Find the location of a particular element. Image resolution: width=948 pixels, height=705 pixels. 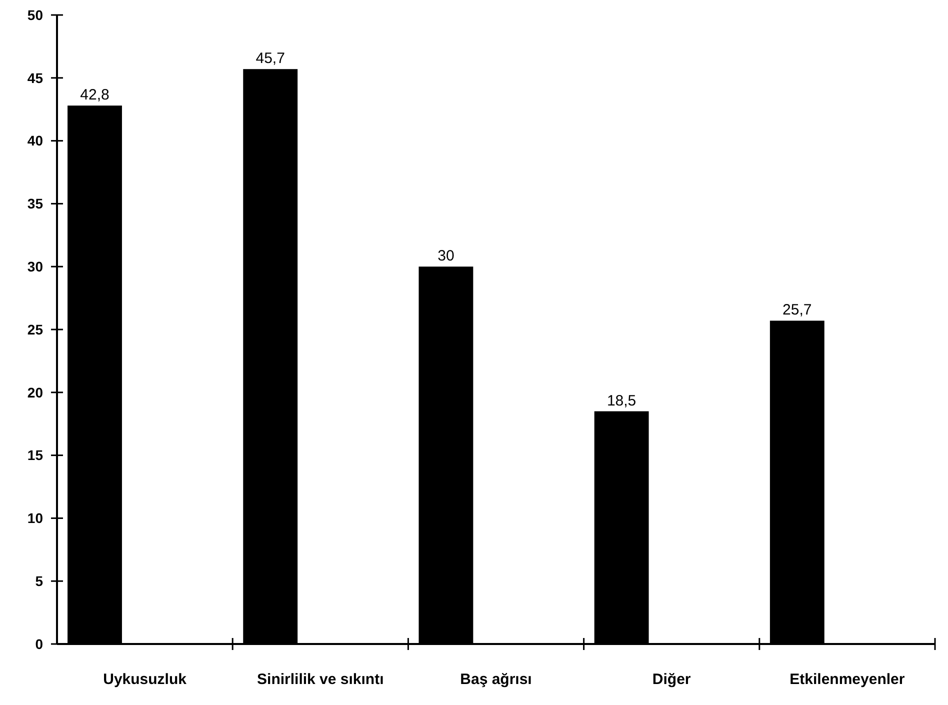

y-tick-label: 45 is located at coordinates (35, 78).